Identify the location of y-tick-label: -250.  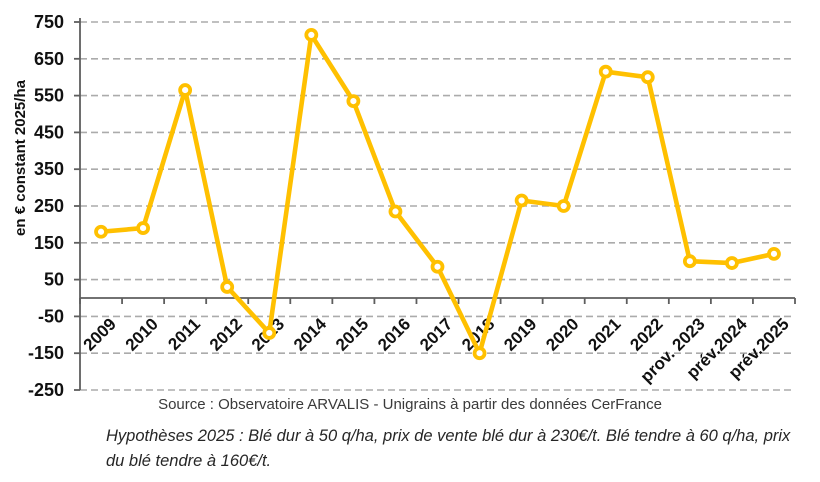
(46, 388).